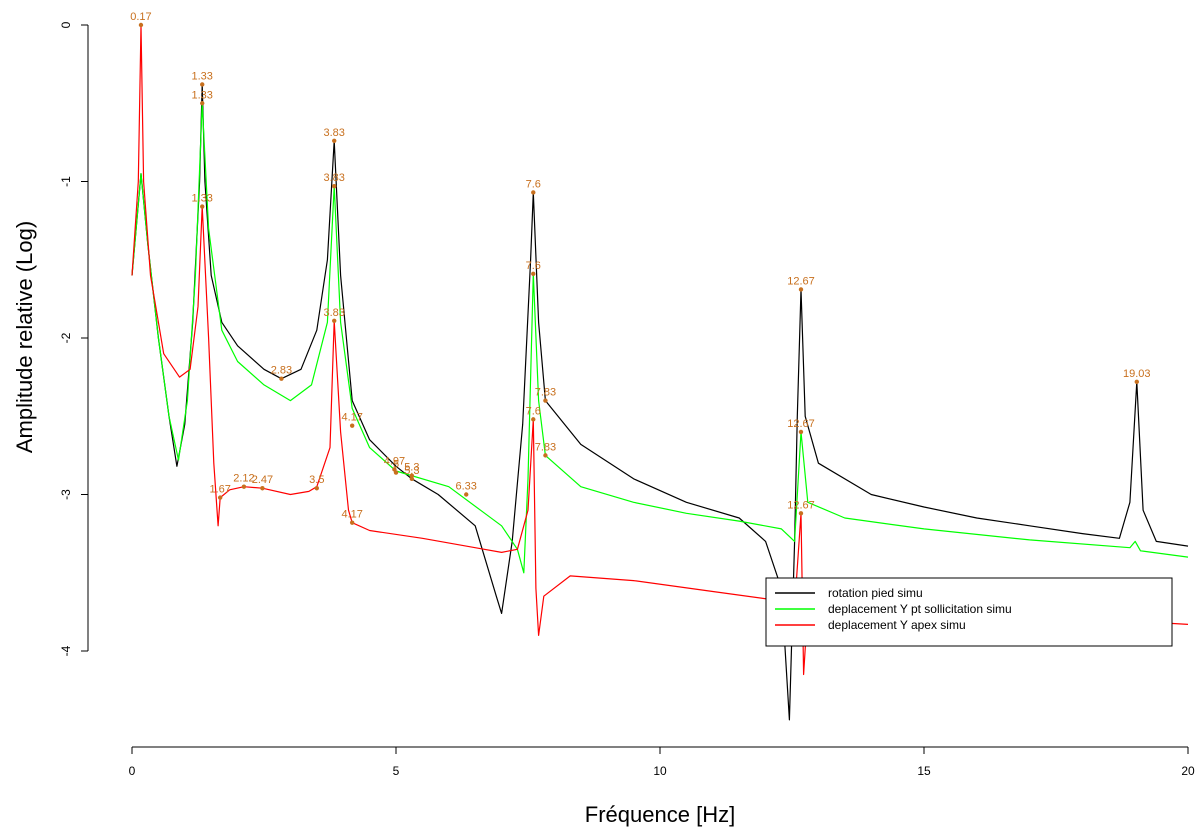 The image size is (1203, 832). Describe the element at coordinates (219, 490) in the screenshot. I see `peak-label: 1.67` at that location.